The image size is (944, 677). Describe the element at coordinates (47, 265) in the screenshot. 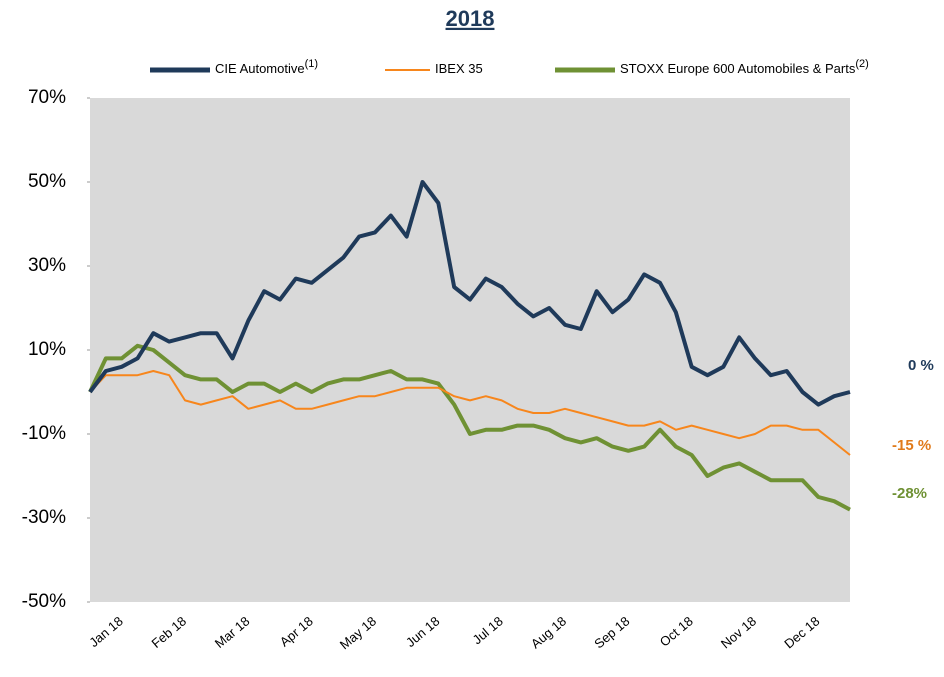

I see `y-tick-label: 30%` at that location.